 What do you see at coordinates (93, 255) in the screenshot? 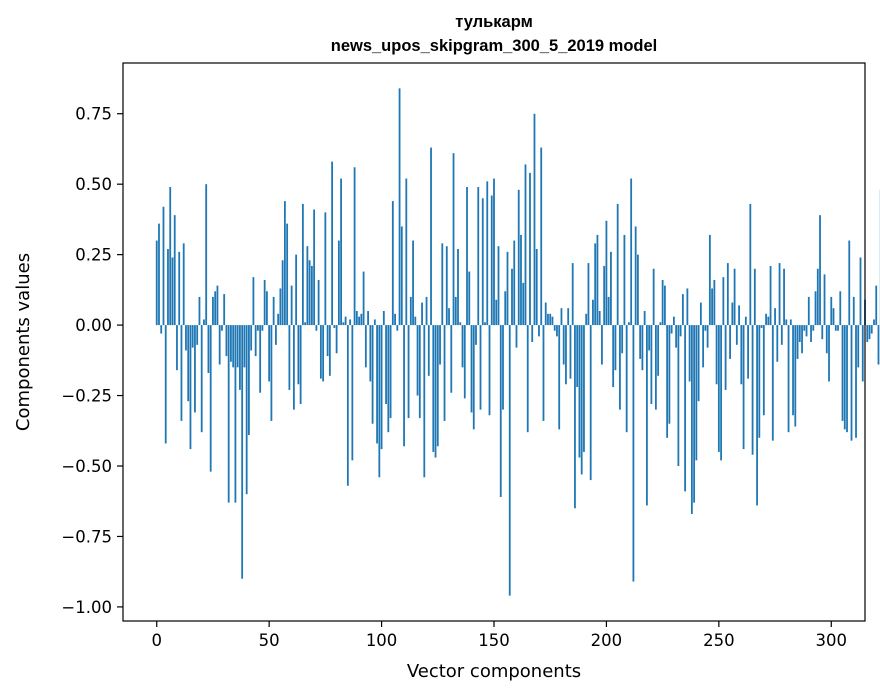
I see `y-tick-label: 0.25` at bounding box center [93, 255].